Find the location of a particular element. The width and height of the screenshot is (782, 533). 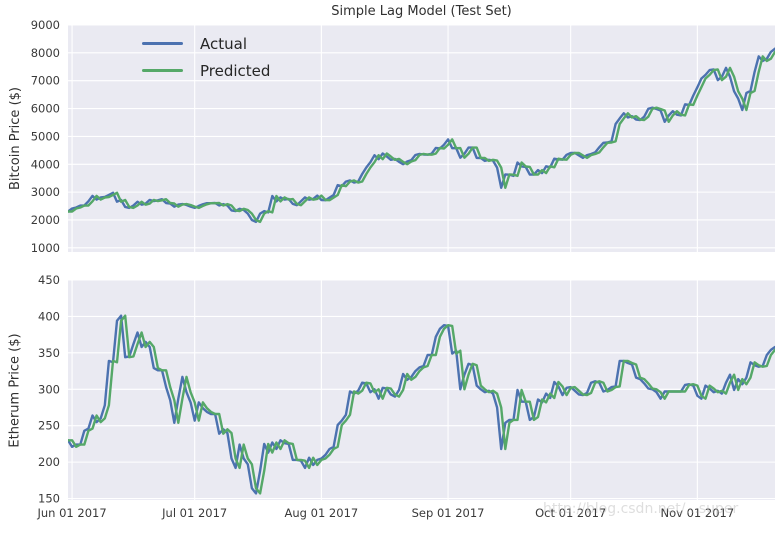

x-tick-label: Nov 01 2017 is located at coordinates (698, 513).